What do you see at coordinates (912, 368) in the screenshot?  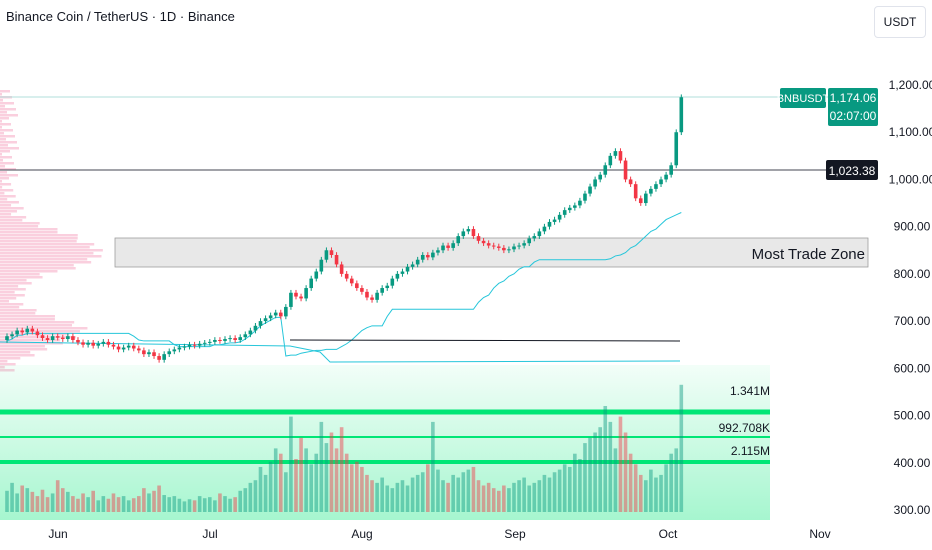 I see `price-tick: 600.00` at bounding box center [912, 368].